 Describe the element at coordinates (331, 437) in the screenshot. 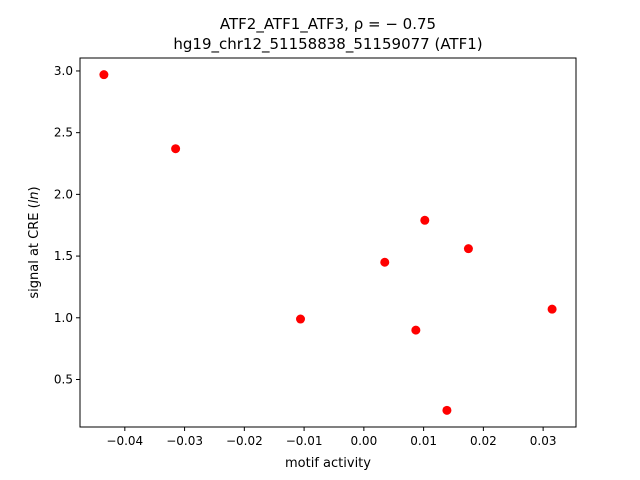

I see `x-axis-ticks: −0.04 −0.03 −0.02 −0.01 0.00 0.01 0.02 0.03` at that location.